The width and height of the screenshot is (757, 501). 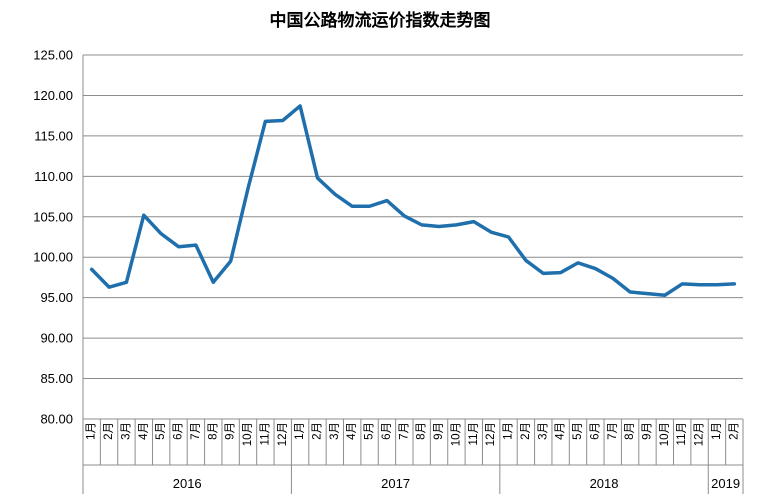 I want to click on y-tick-label: 105.00, so click(x=53, y=216).